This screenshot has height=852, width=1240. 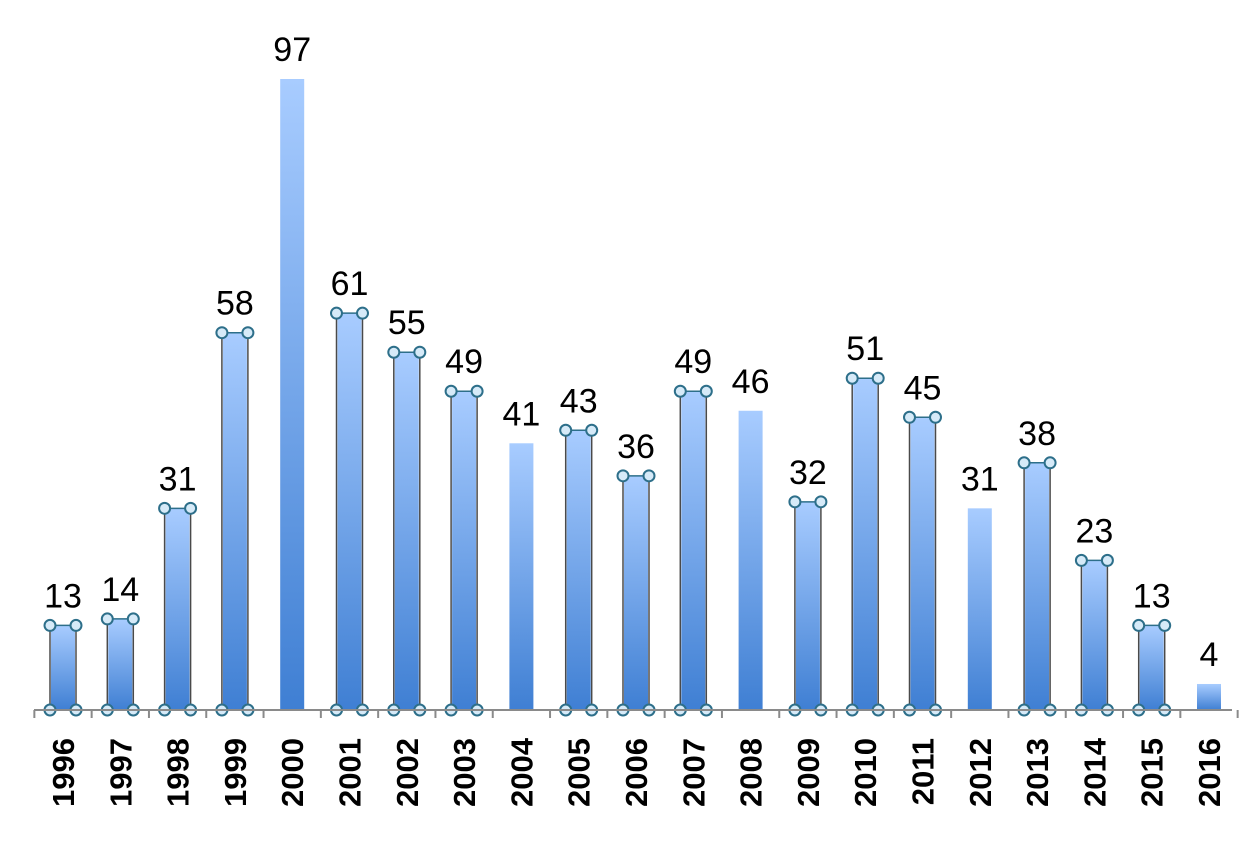 I want to click on bar-selection-2009, so click(x=808, y=606).